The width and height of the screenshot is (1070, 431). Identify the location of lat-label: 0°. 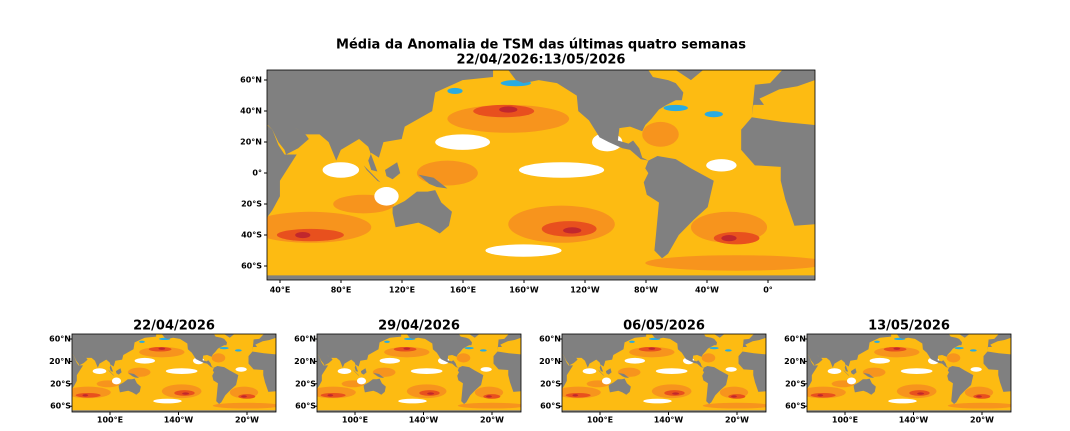
(257, 173).